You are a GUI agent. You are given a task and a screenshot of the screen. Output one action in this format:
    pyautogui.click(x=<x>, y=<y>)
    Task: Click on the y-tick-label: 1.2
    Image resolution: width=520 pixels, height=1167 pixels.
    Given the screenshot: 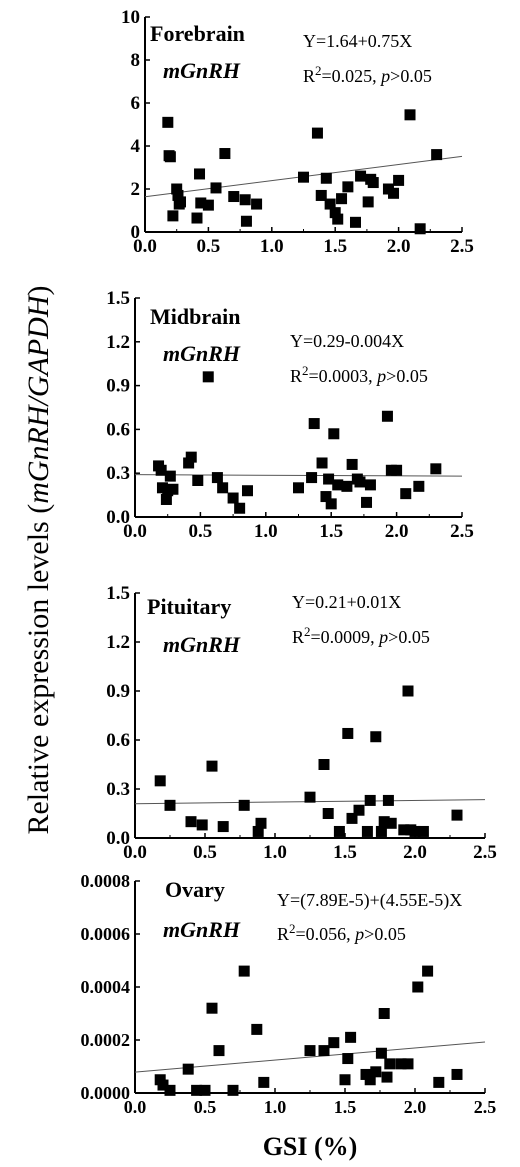 What is the action you would take?
    pyautogui.click(x=118, y=342)
    